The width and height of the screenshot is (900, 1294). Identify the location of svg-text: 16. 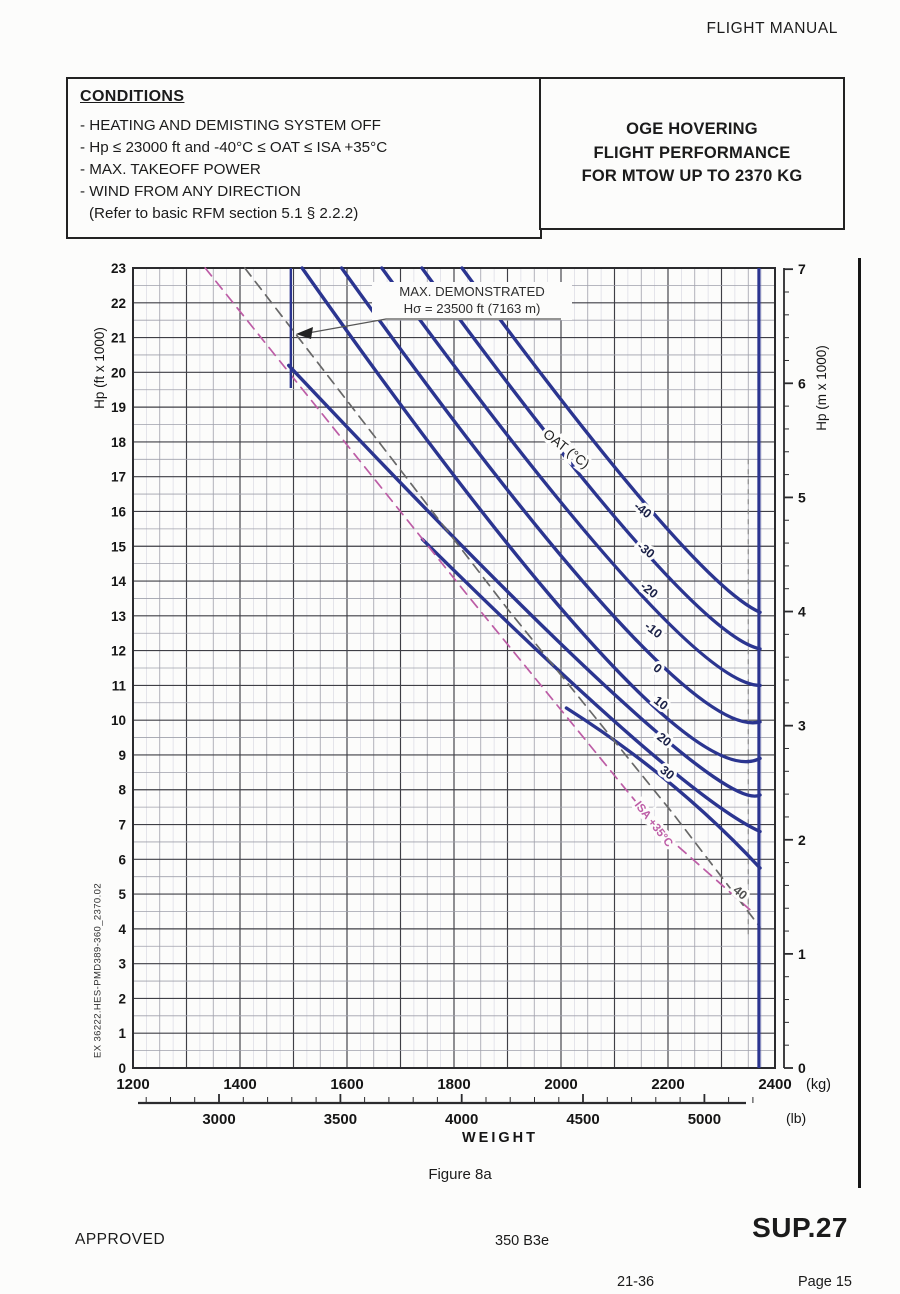
(119, 511).